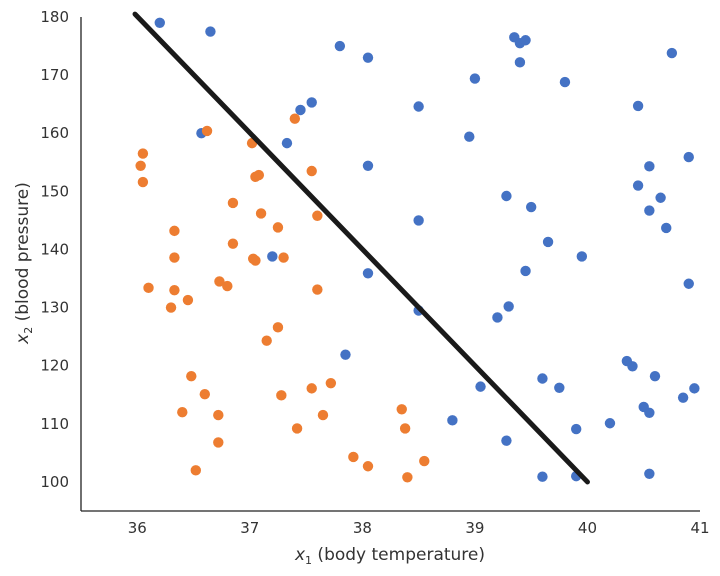 Image resolution: width=720 pixels, height=576 pixels. I want to click on x-tick-label: 37, so click(249, 528).